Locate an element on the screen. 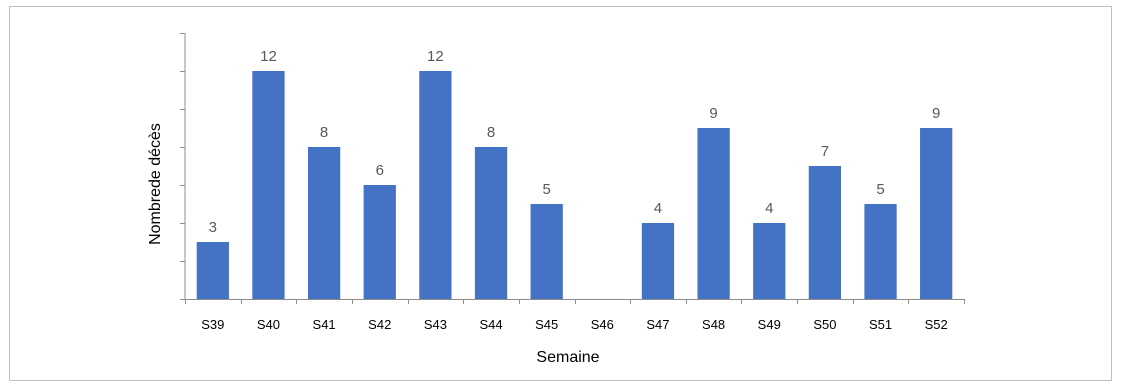 The height and width of the screenshot is (391, 1123). x-axis-title: Semaine is located at coordinates (567, 357).